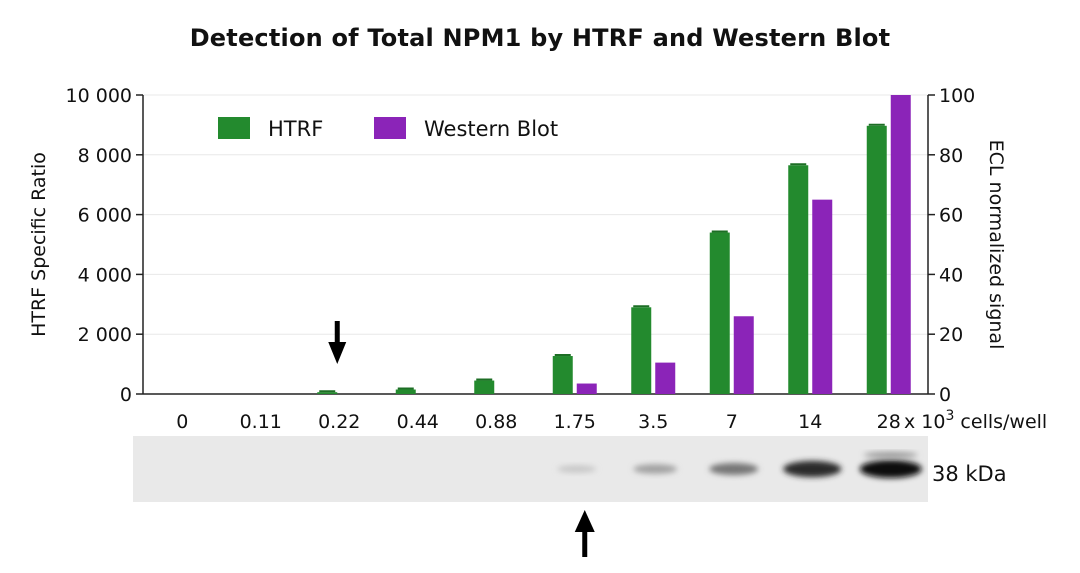 Image resolution: width=1080 pixels, height=573 pixels. What do you see at coordinates (951, 216) in the screenshot?
I see `right-tick-label: 60` at bounding box center [951, 216].